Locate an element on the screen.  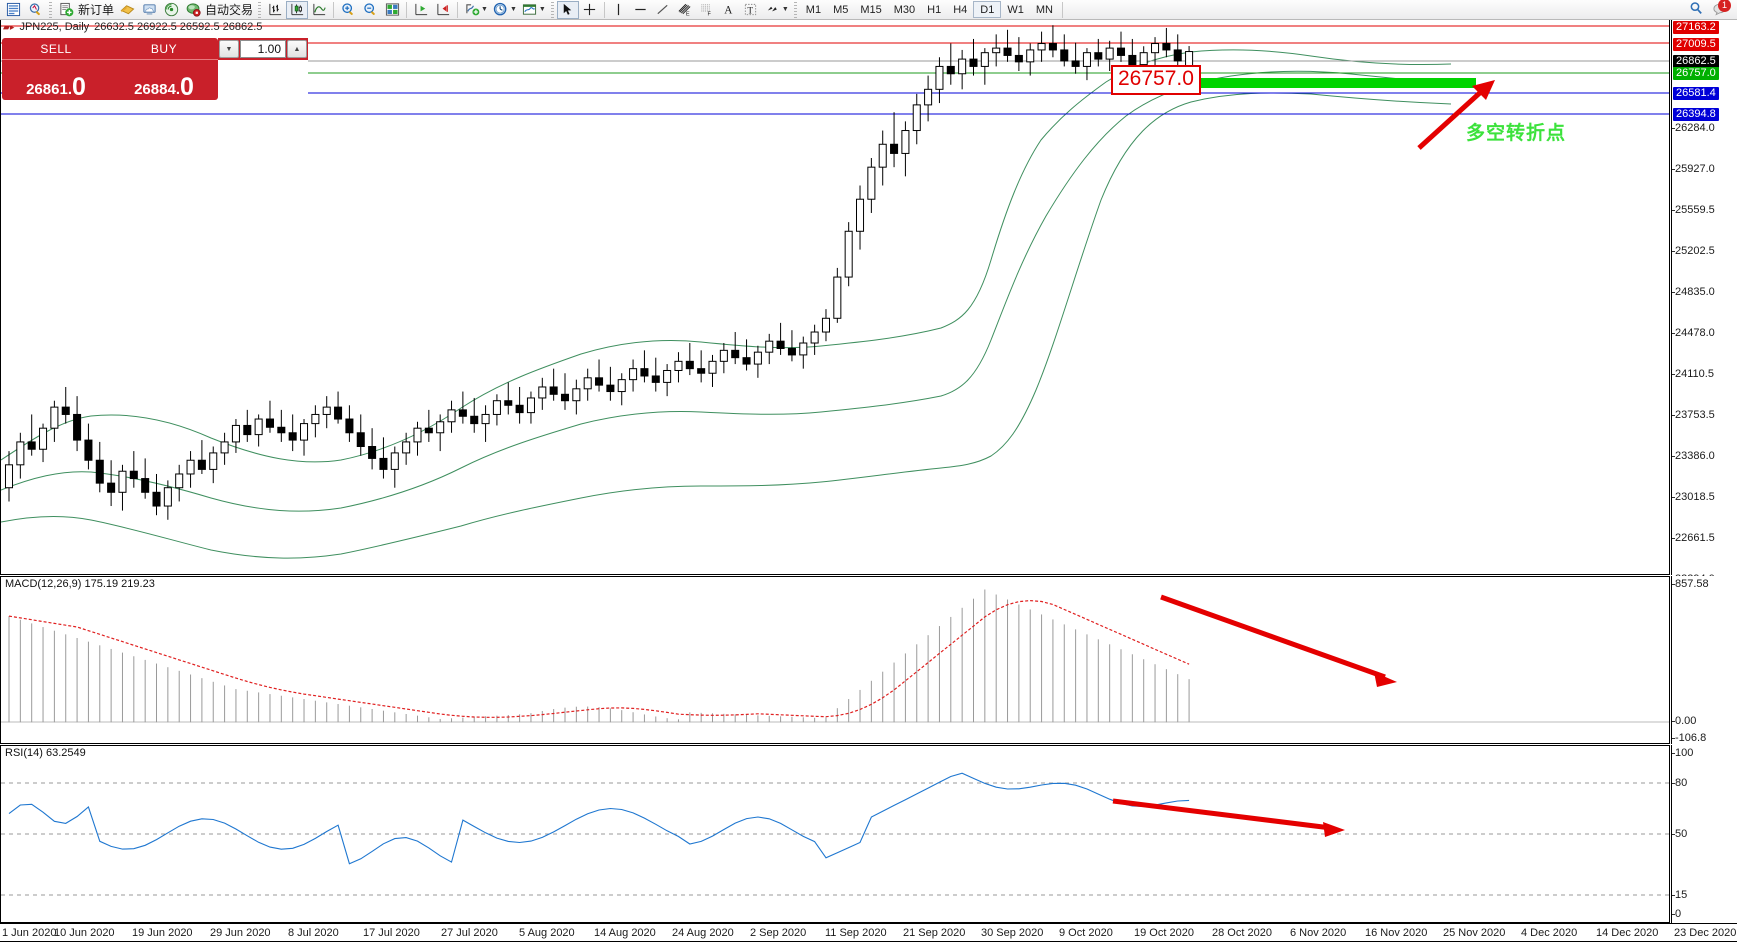
history-icon is located at coordinates (127, 10).